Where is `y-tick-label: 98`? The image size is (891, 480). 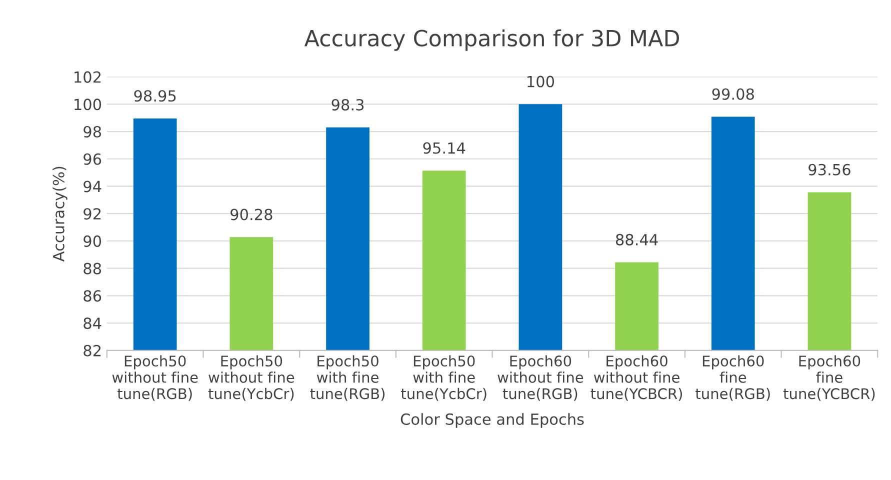
y-tick-label: 98 is located at coordinates (93, 132).